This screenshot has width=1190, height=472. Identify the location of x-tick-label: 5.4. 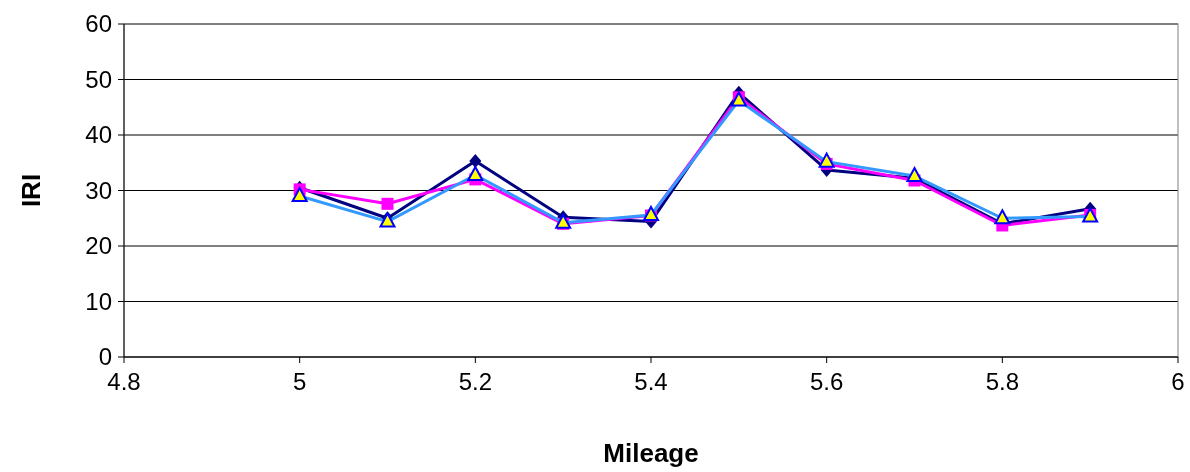
(651, 381).